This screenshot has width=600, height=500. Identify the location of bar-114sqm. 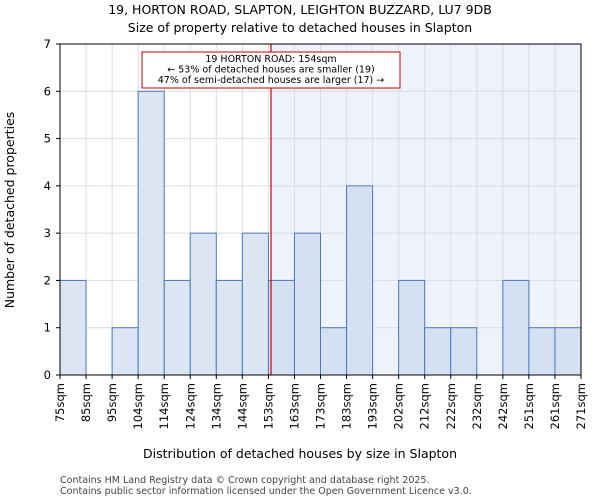
(177, 327).